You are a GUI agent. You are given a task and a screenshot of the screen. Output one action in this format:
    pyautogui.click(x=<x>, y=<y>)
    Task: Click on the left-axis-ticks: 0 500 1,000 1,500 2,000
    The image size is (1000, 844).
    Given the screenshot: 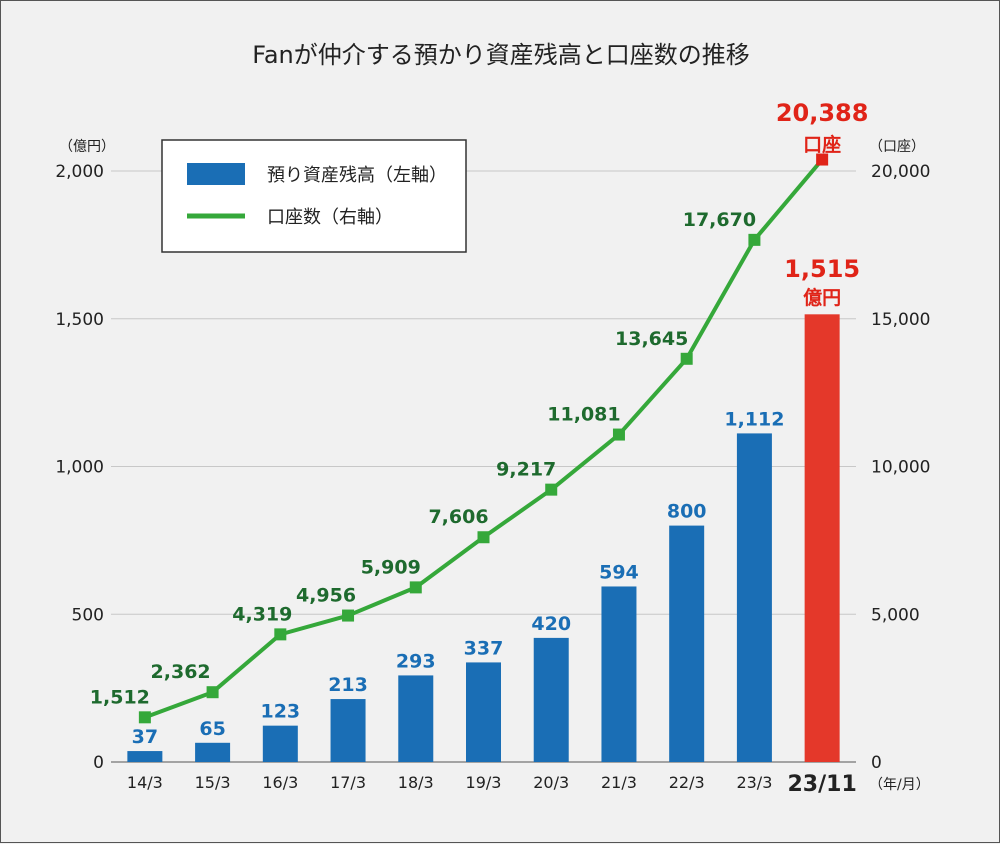 What is the action you would take?
    pyautogui.click(x=79, y=467)
    